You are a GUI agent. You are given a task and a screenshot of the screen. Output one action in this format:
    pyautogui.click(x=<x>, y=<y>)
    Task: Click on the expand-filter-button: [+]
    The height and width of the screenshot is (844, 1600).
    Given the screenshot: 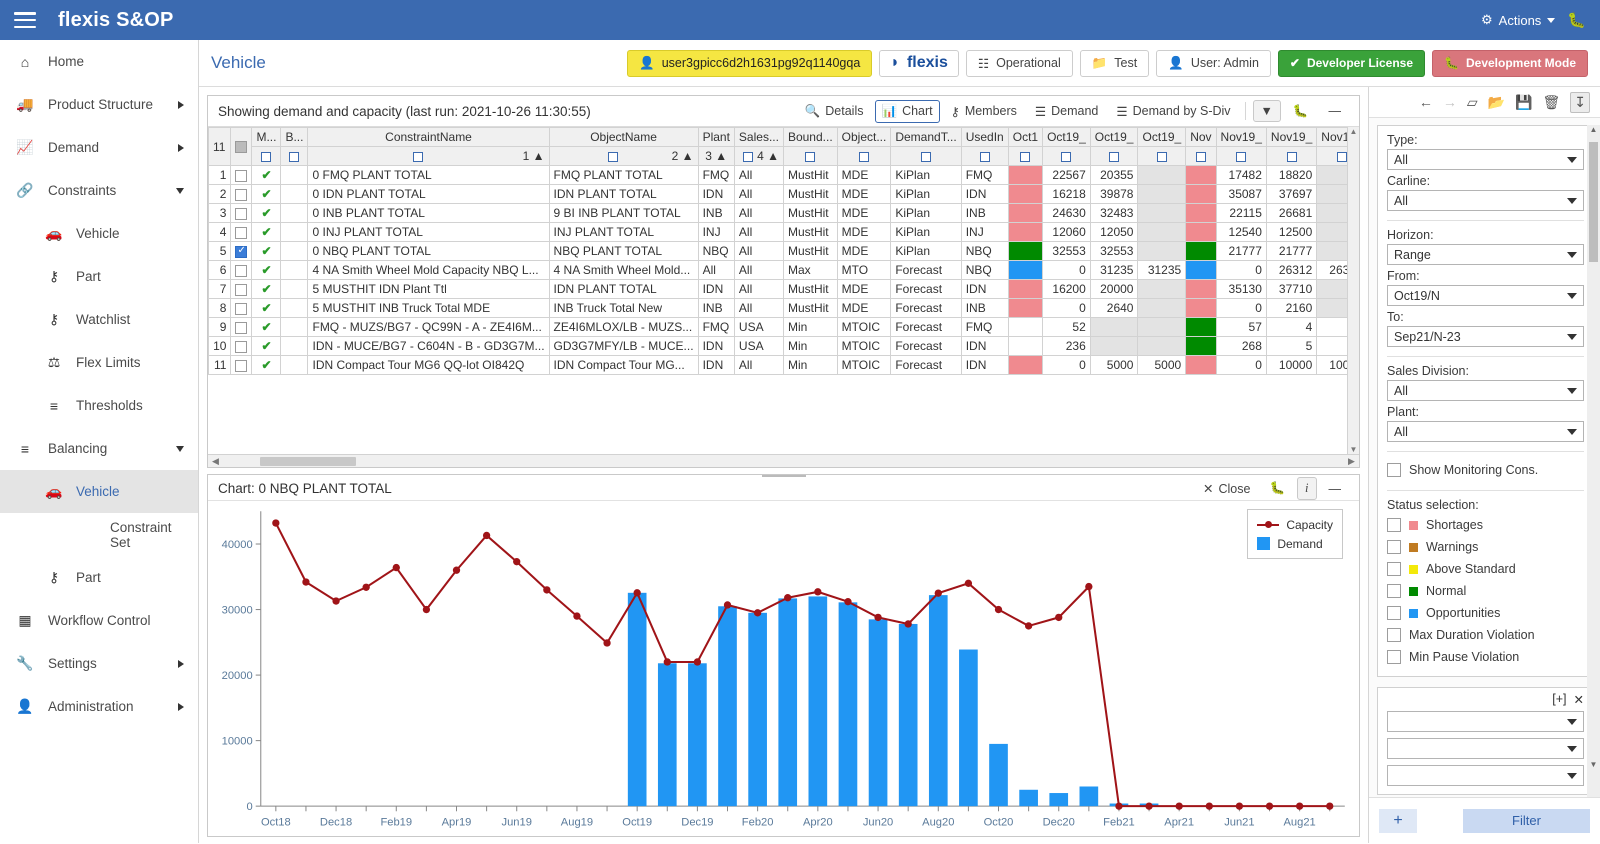 What is the action you would take?
    pyautogui.click(x=1559, y=699)
    